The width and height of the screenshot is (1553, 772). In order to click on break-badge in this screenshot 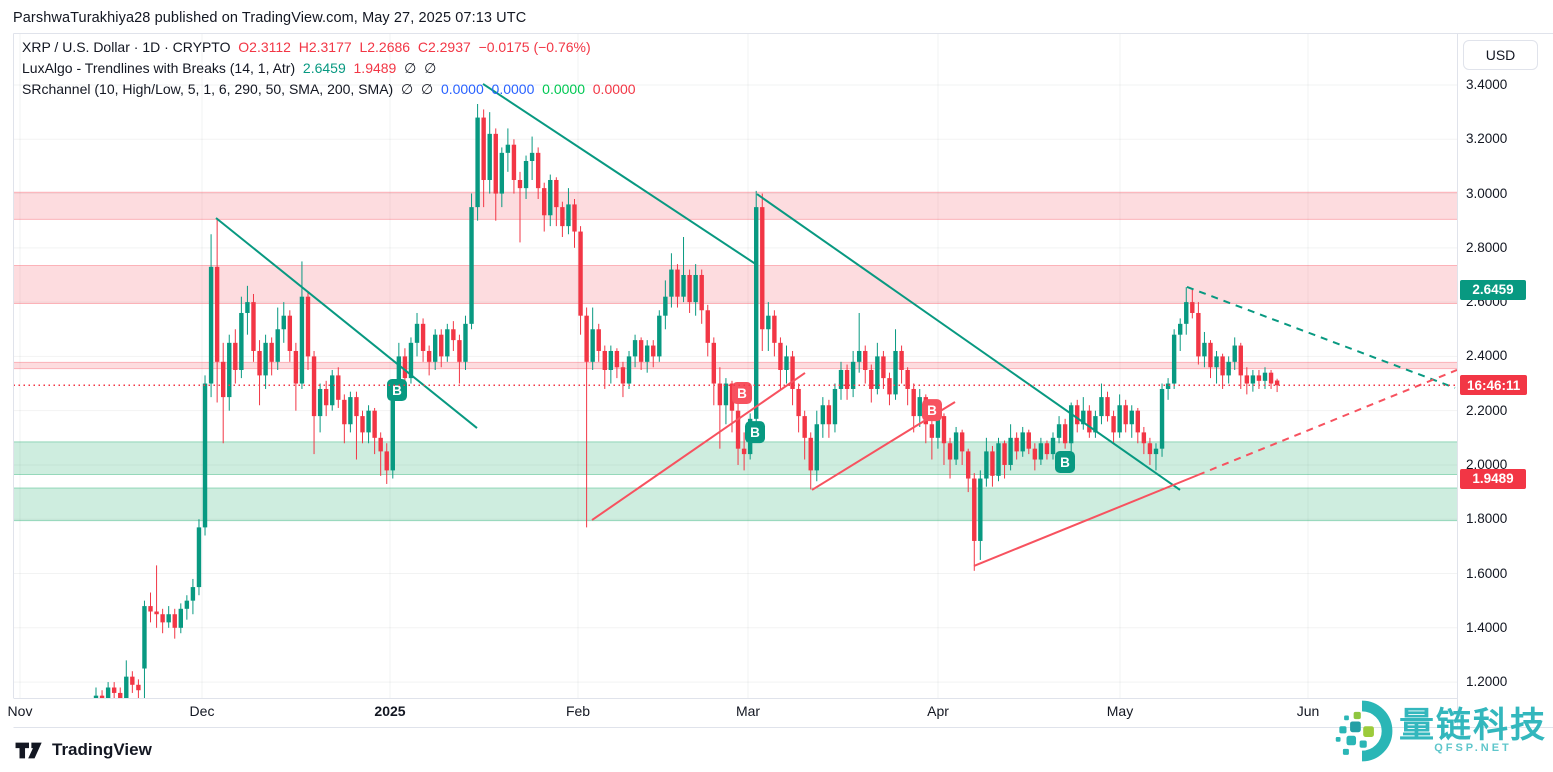, I will do `click(755, 432)`.